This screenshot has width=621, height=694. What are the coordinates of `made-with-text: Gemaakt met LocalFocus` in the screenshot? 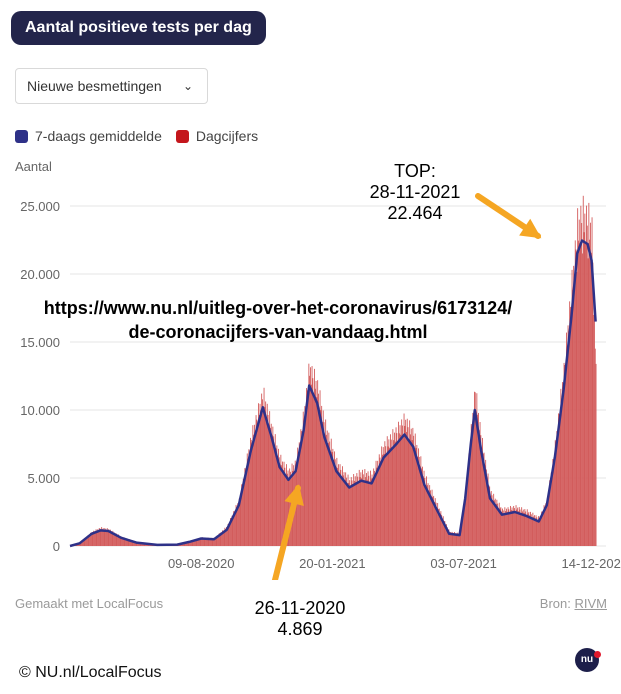 It's located at (89, 603).